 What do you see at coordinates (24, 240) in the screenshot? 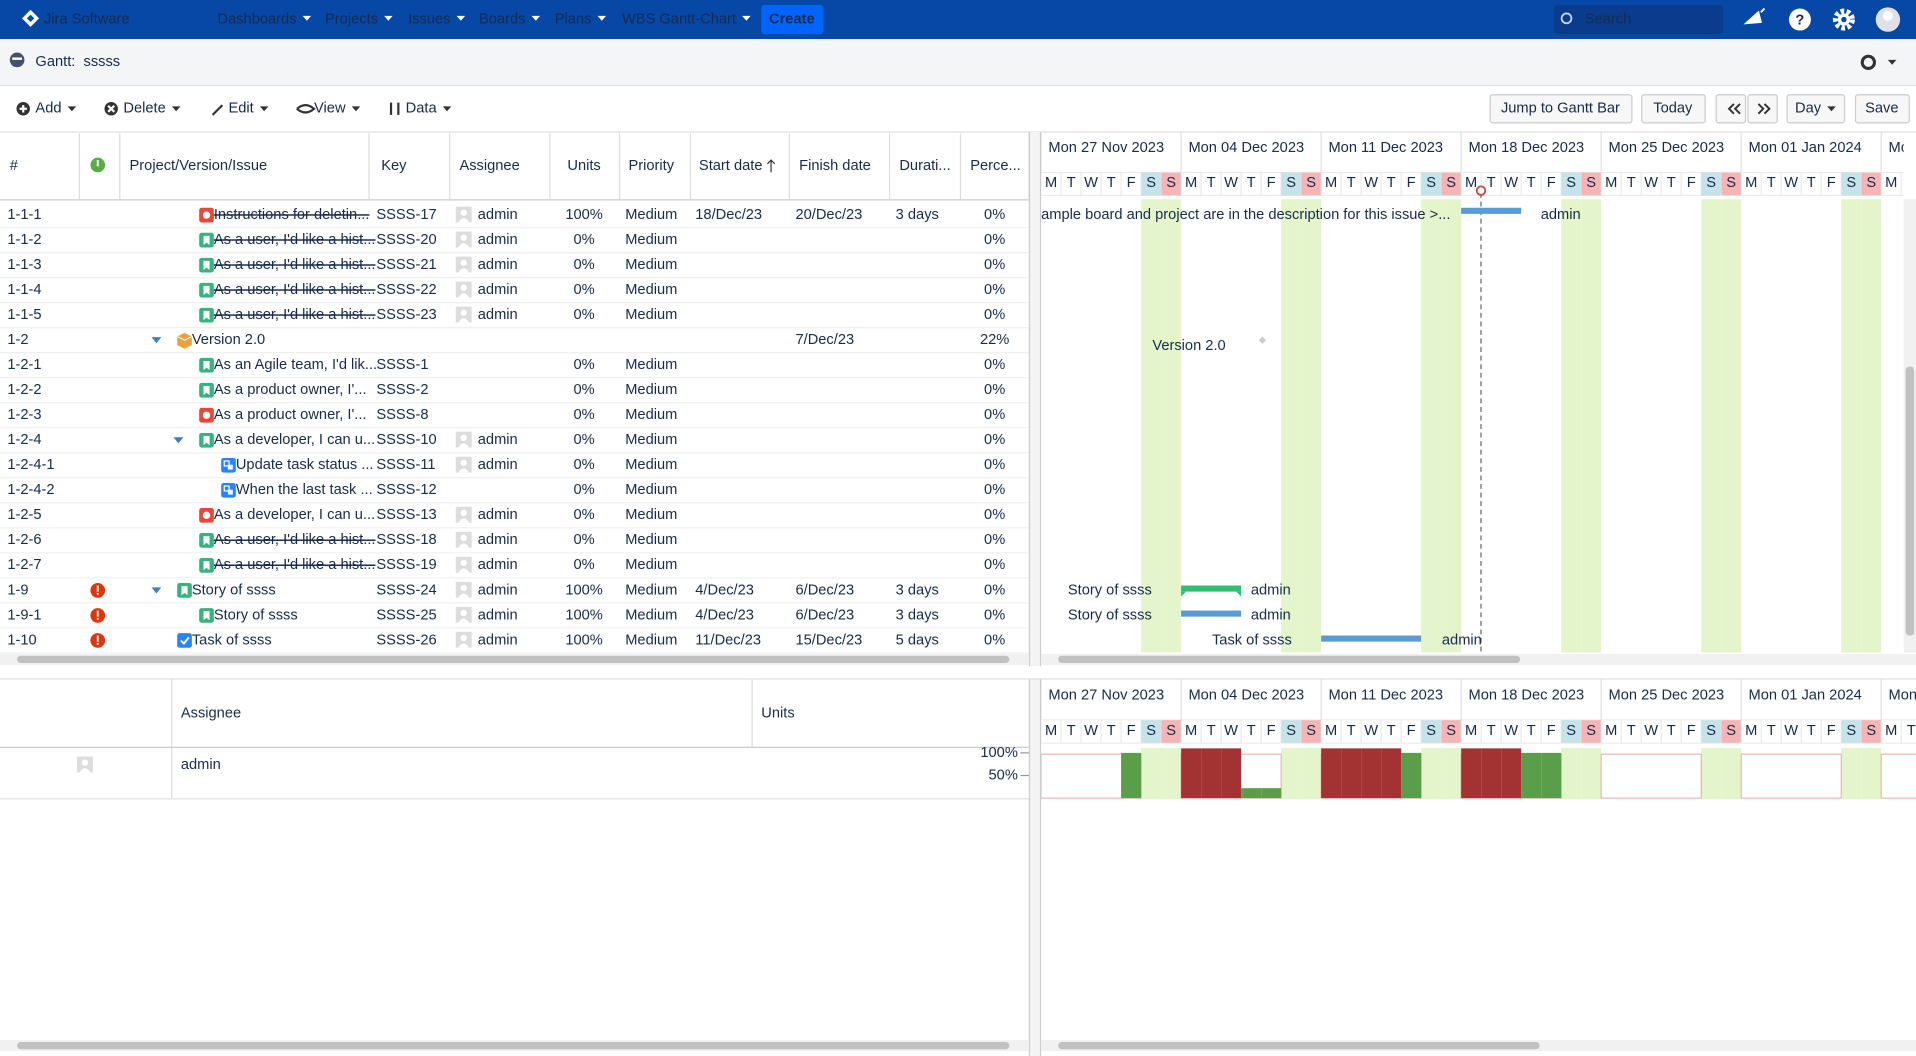
I see `row-number: 1-1-2` at bounding box center [24, 240].